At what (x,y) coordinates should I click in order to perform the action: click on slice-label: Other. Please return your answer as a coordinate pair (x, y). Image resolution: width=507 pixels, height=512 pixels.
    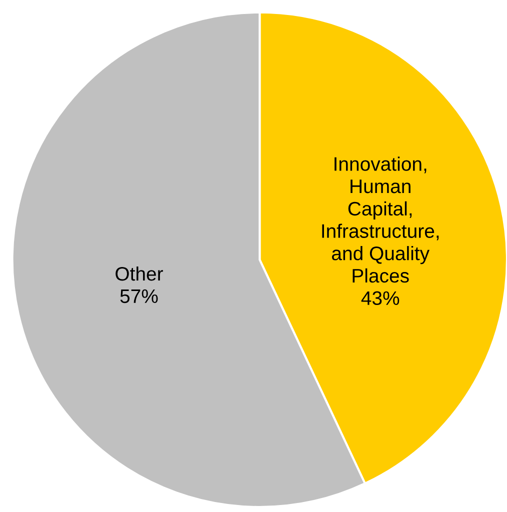
    Looking at the image, I should click on (139, 273).